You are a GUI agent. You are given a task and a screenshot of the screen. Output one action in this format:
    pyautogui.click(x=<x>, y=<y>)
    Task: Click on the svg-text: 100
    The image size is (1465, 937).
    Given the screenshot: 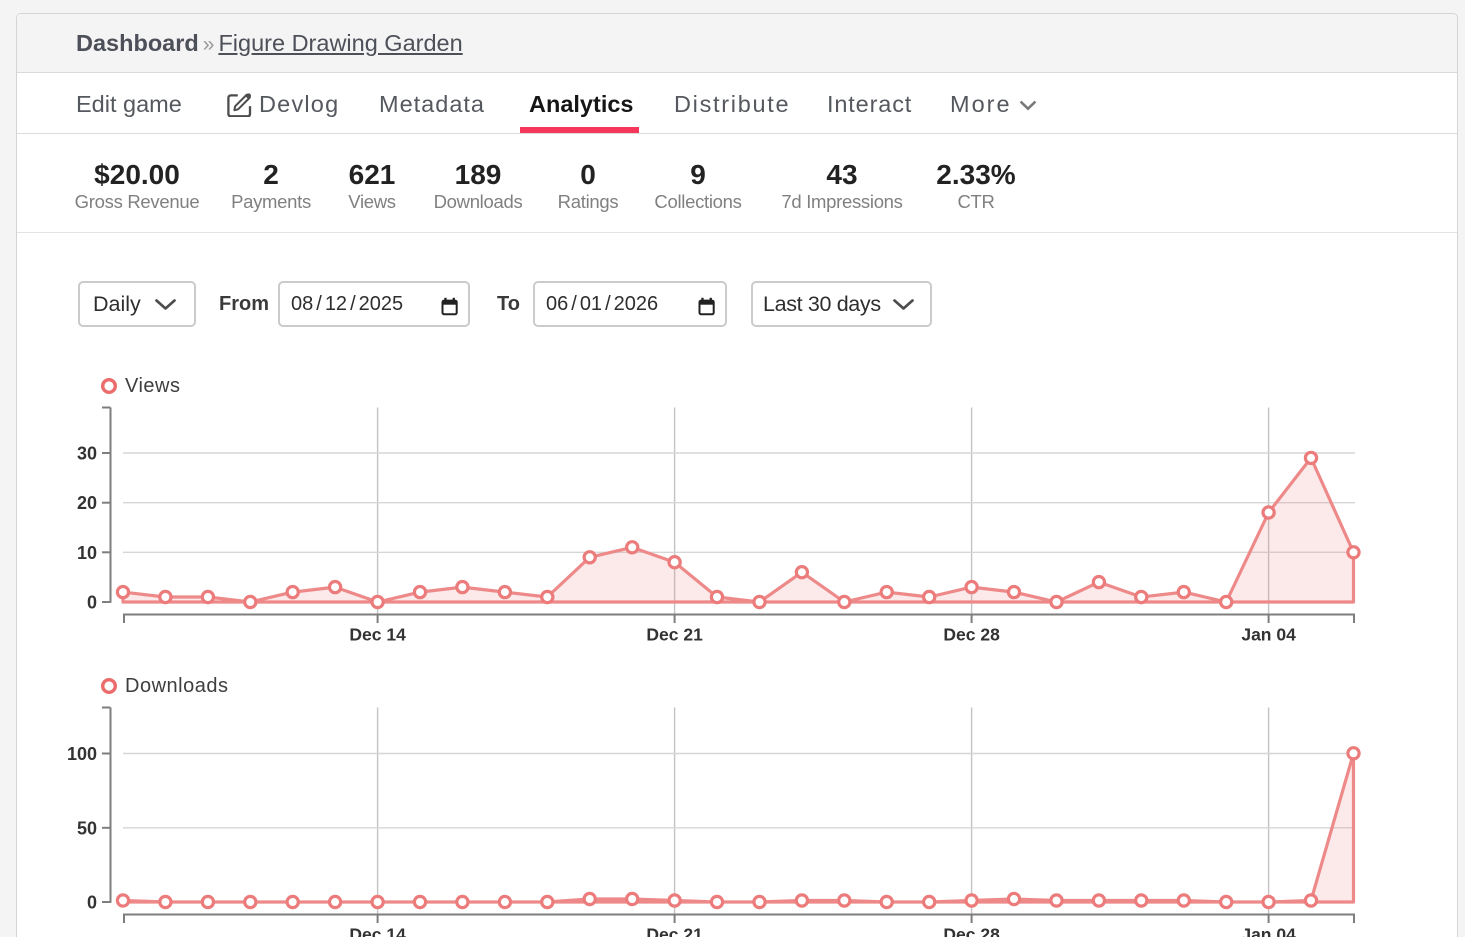 What is the action you would take?
    pyautogui.click(x=82, y=754)
    